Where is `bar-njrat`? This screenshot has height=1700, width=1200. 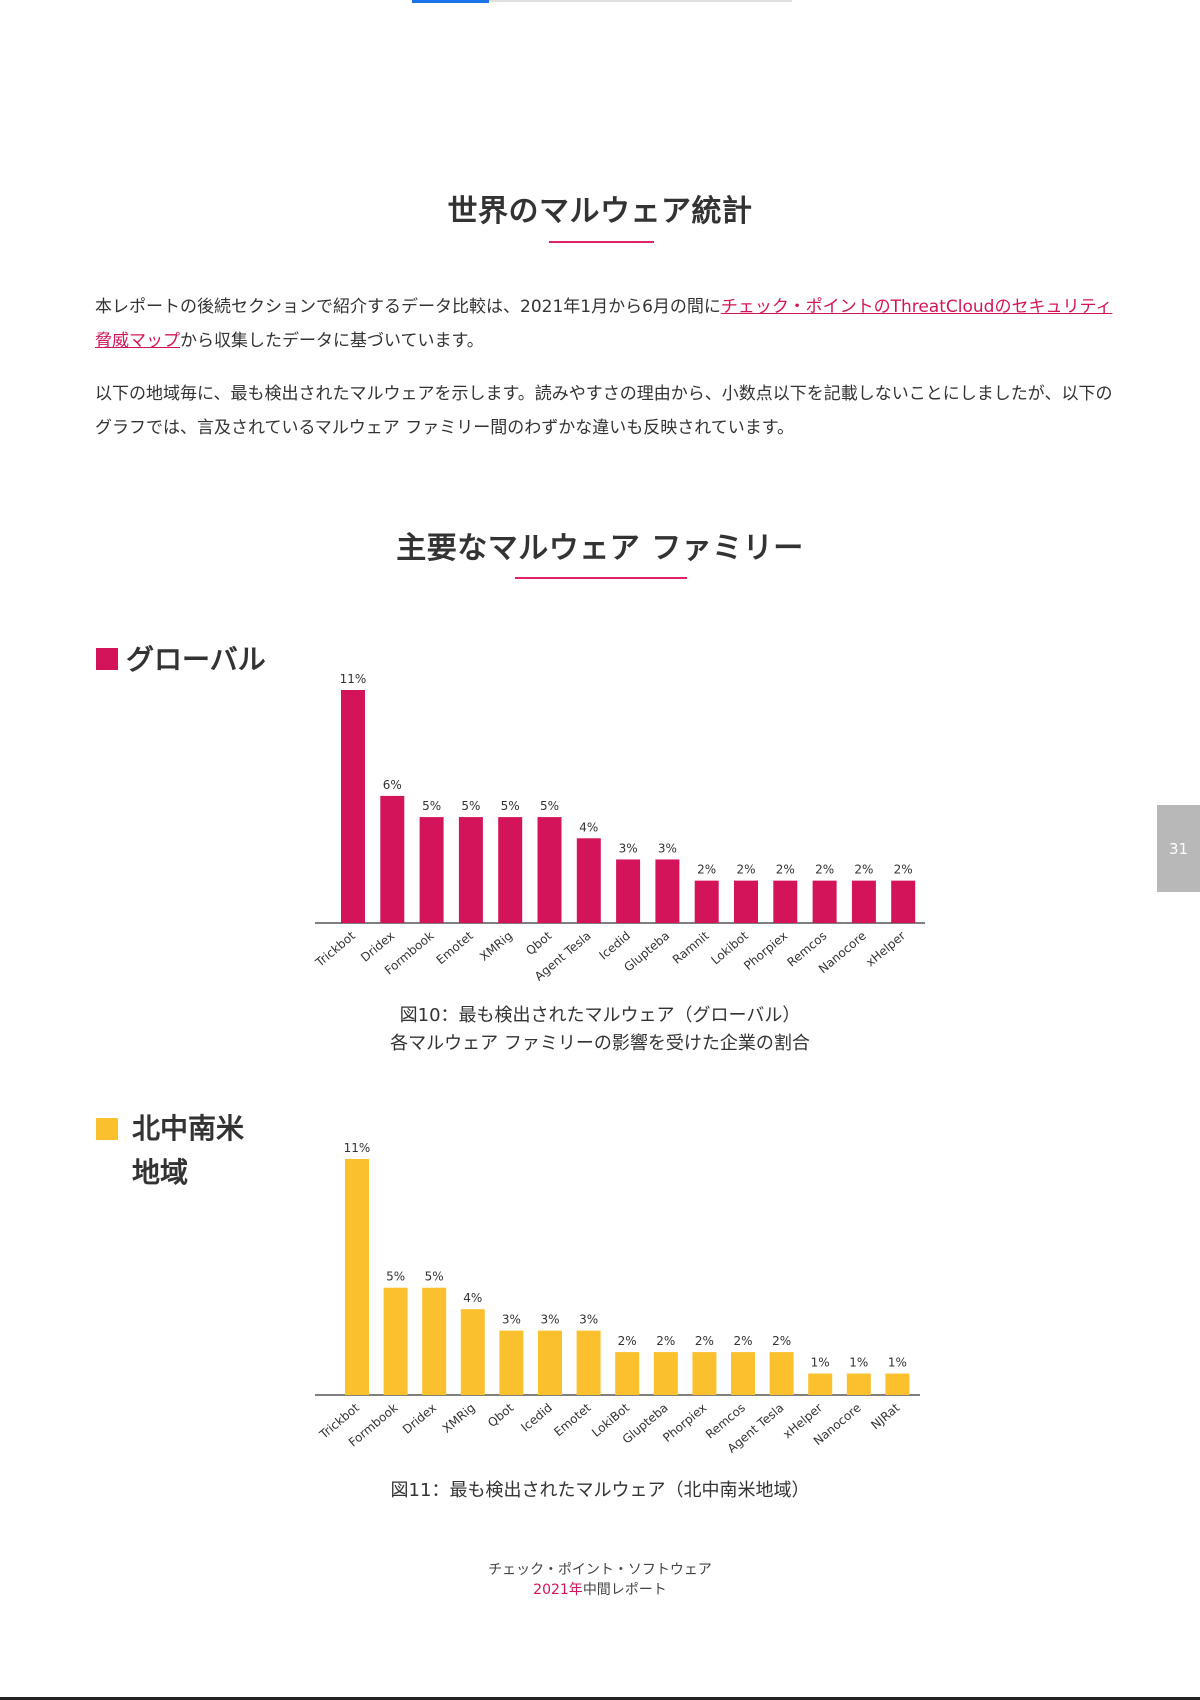 bar-njrat is located at coordinates (897, 1384).